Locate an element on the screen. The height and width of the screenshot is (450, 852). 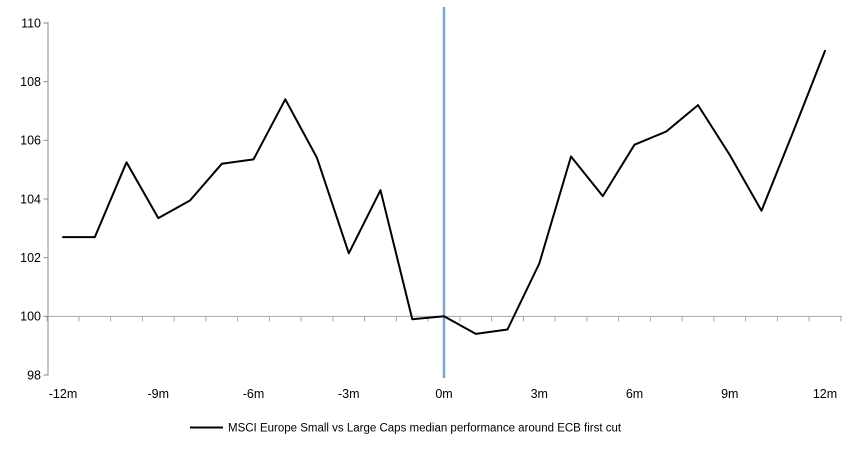
x-axis-label: -9m is located at coordinates (158, 394).